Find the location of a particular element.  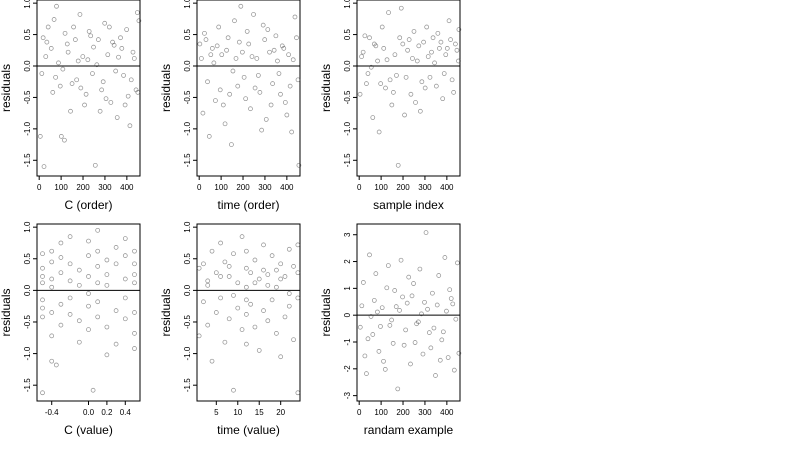

x-tick-label: 200 is located at coordinates (403, 187).